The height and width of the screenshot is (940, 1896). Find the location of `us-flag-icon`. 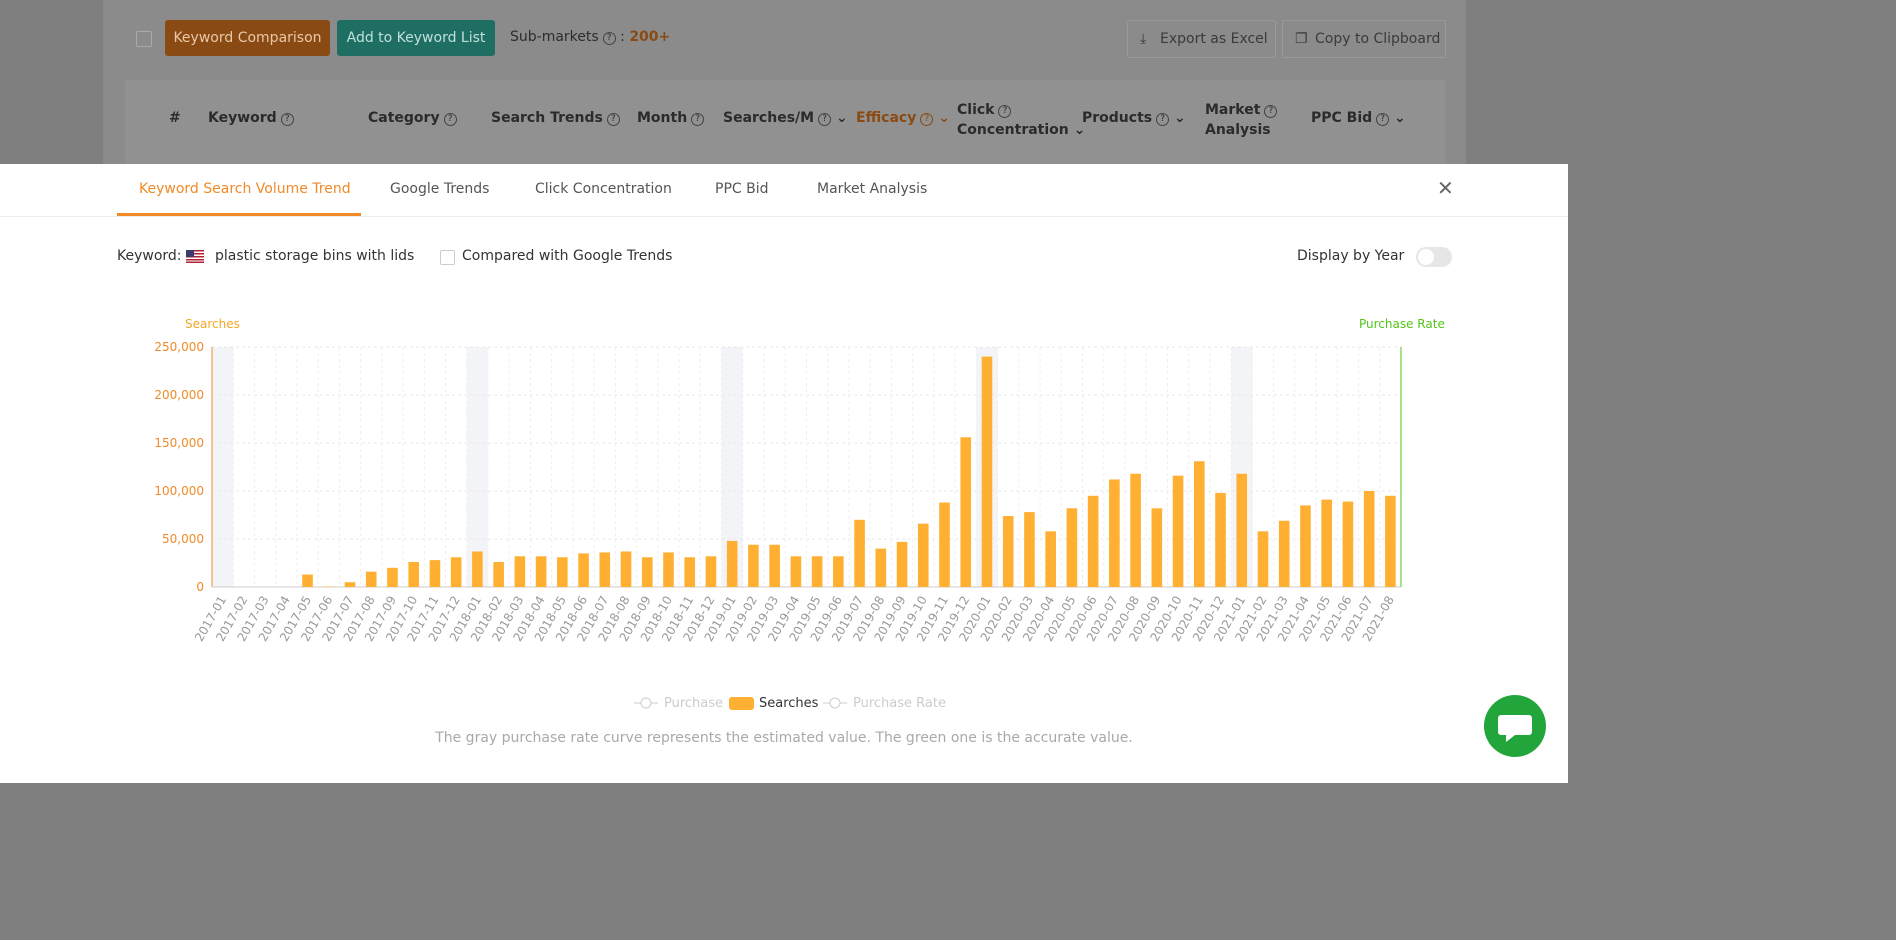

us-flag-icon is located at coordinates (195, 256).